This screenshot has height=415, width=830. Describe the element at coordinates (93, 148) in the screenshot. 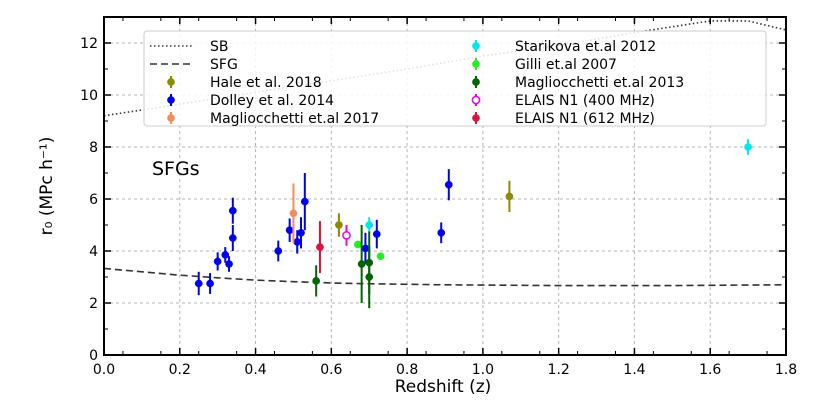

I see `y-tick-label: 8` at that location.